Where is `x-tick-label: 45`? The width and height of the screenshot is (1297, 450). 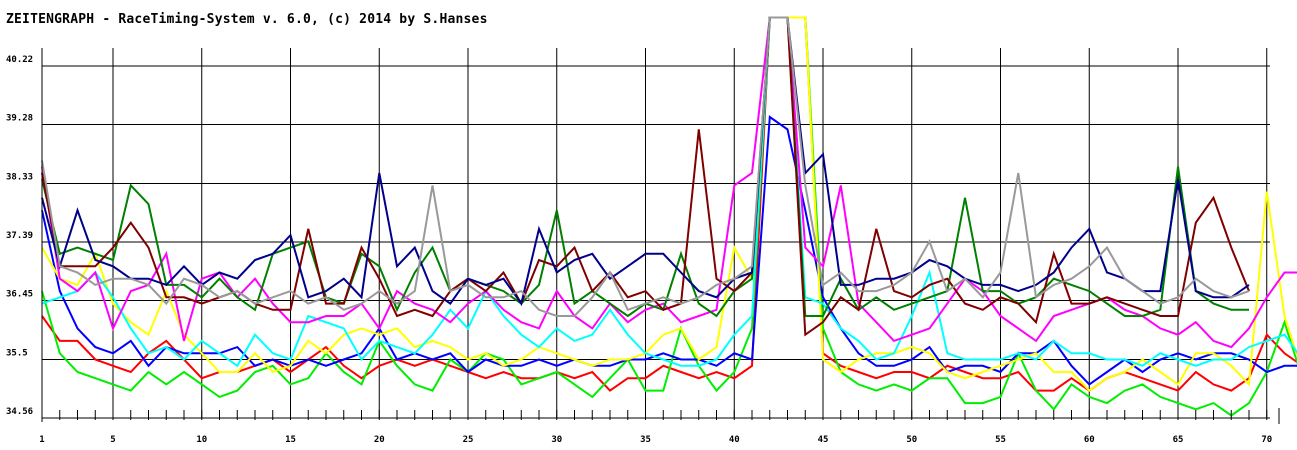 x-tick-label: 45 is located at coordinates (823, 440).